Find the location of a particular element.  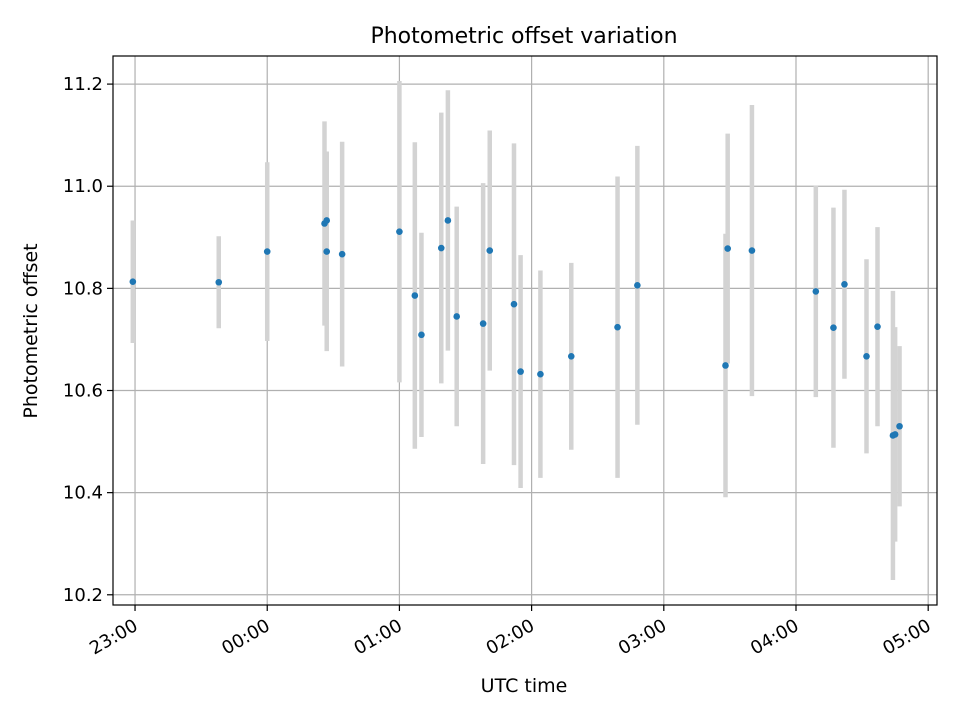

x-tick-label: 01:00 is located at coordinates (377, 637).